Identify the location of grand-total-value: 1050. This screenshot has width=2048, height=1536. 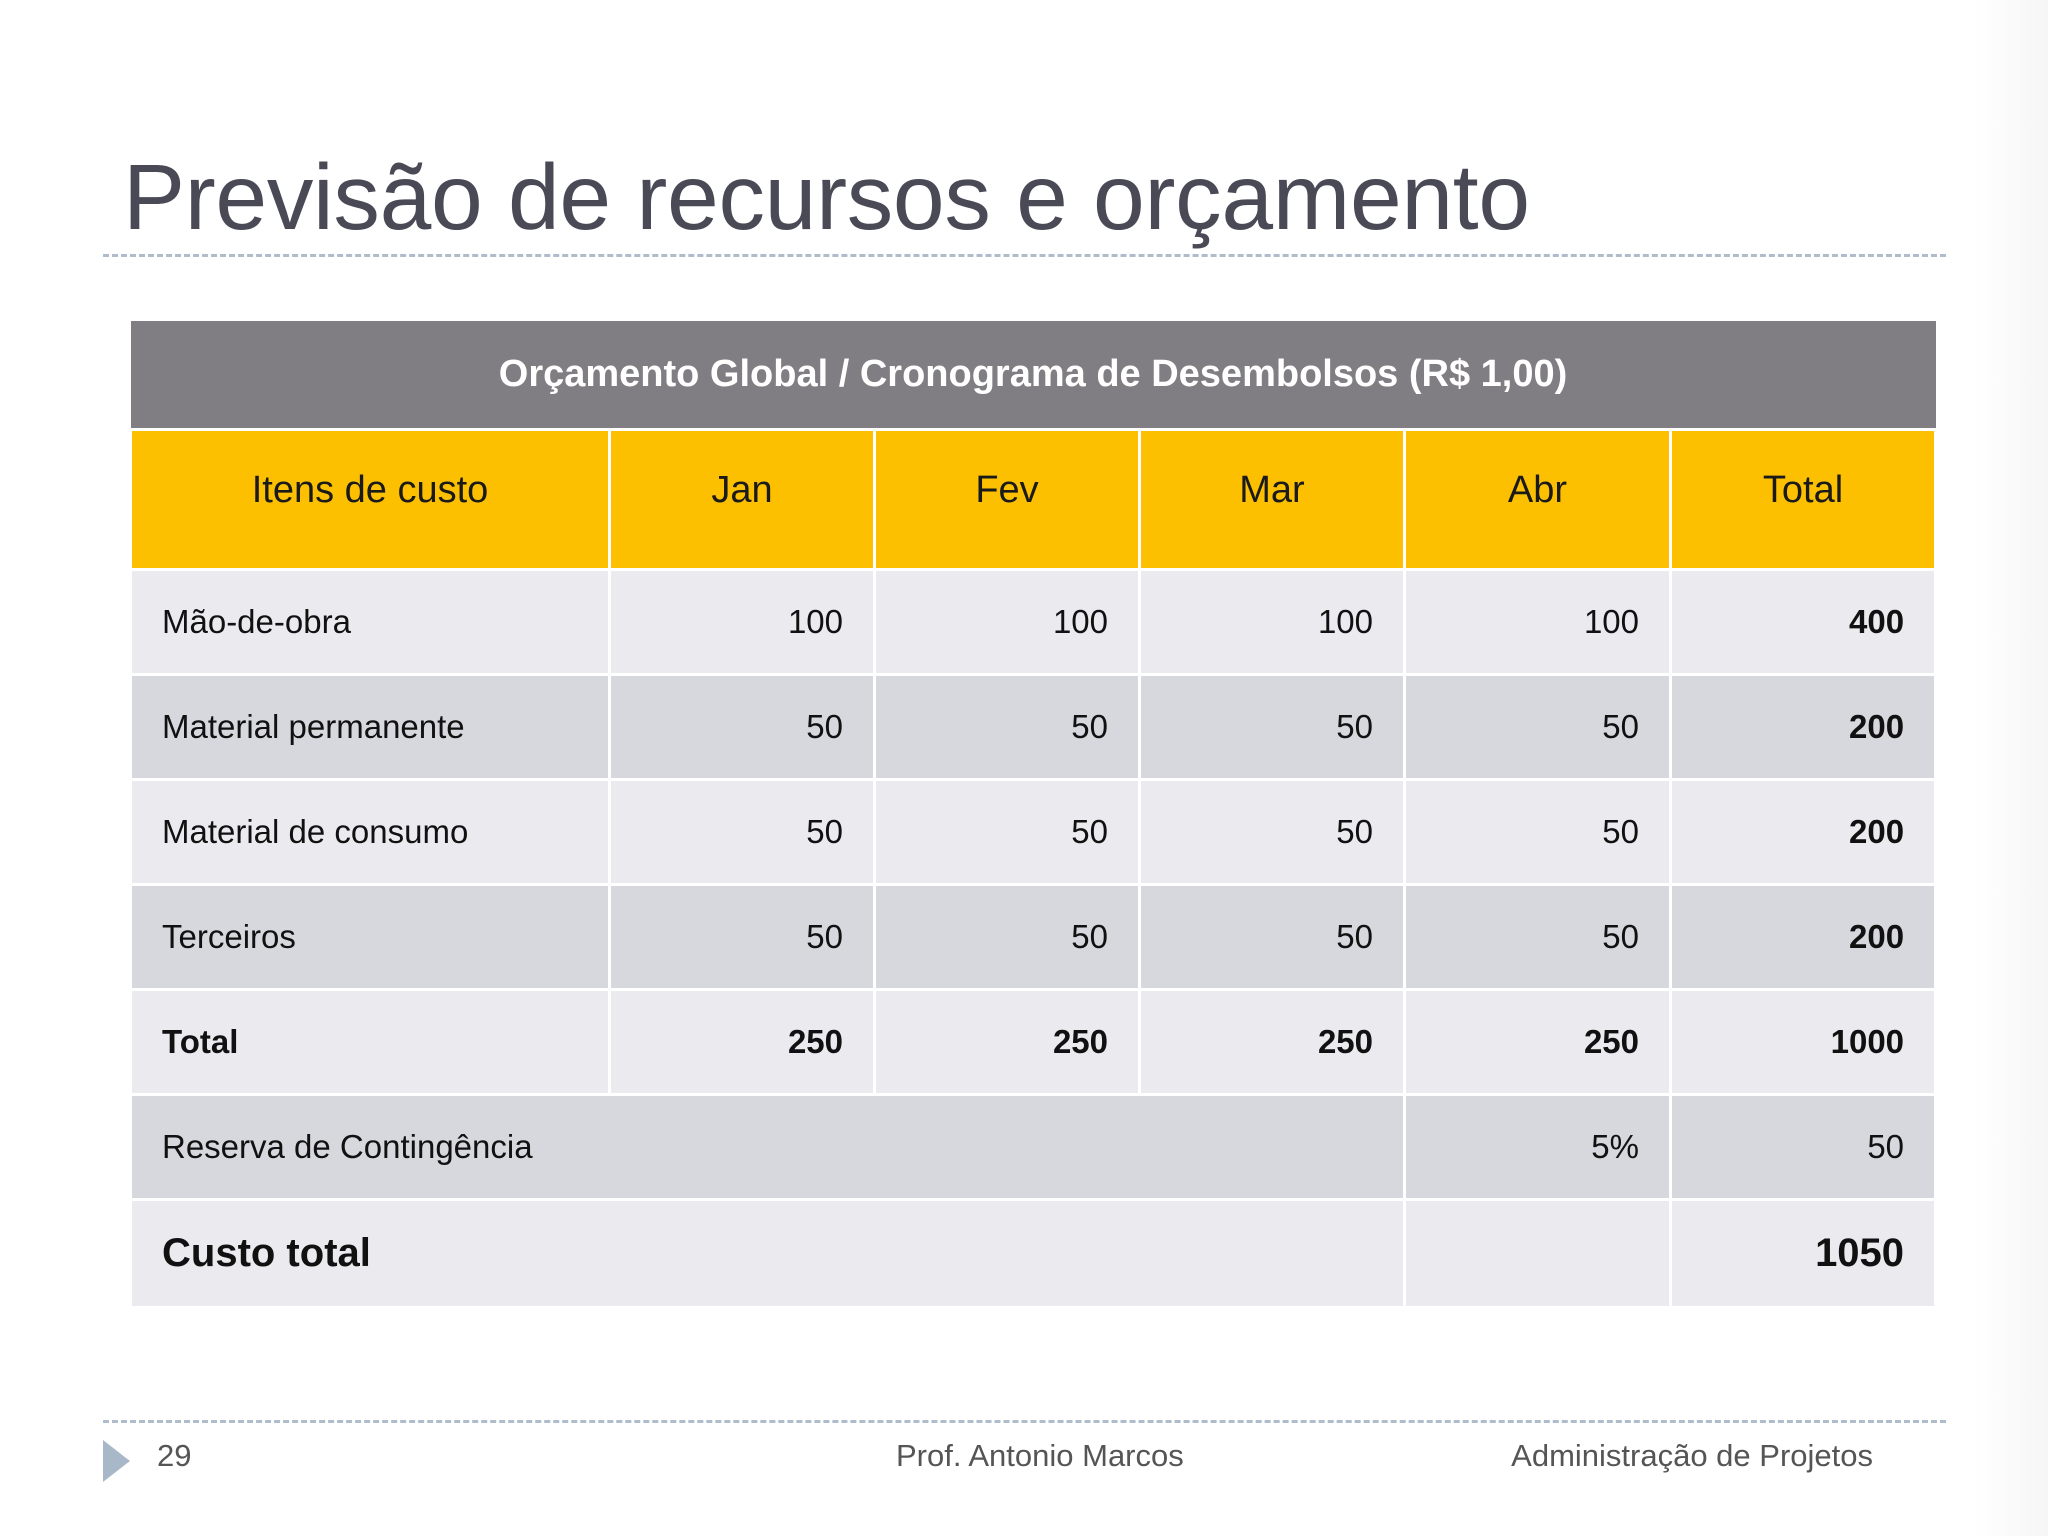
(1803, 1253).